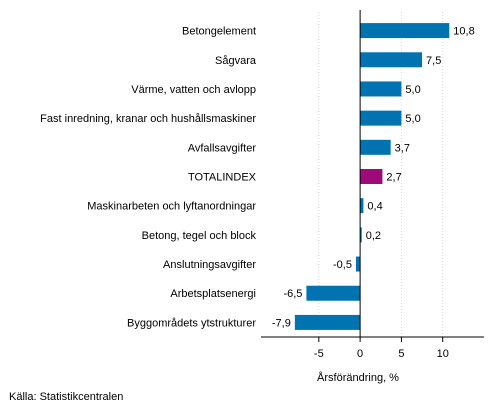 Image resolution: width=493 pixels, height=416 pixels. What do you see at coordinates (209, 265) in the screenshot?
I see `category-label: Anslutningsavgifter` at bounding box center [209, 265].